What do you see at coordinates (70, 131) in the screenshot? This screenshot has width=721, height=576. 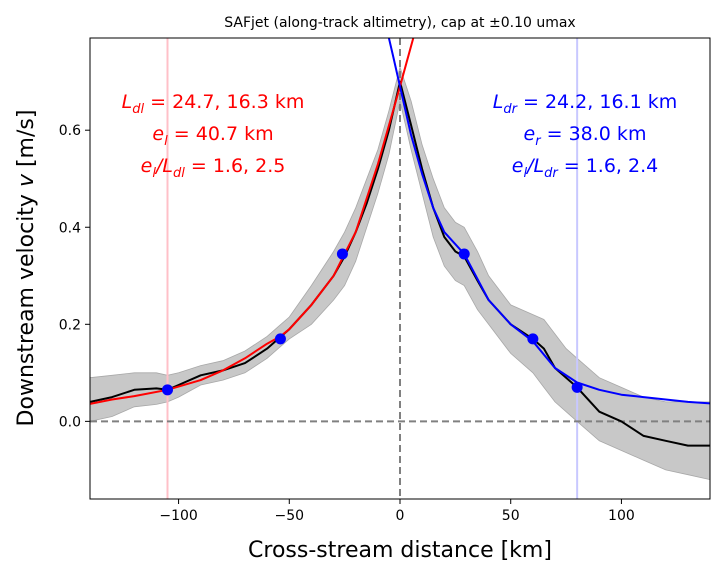 I see `y-tick-label: 0.6` at bounding box center [70, 131].